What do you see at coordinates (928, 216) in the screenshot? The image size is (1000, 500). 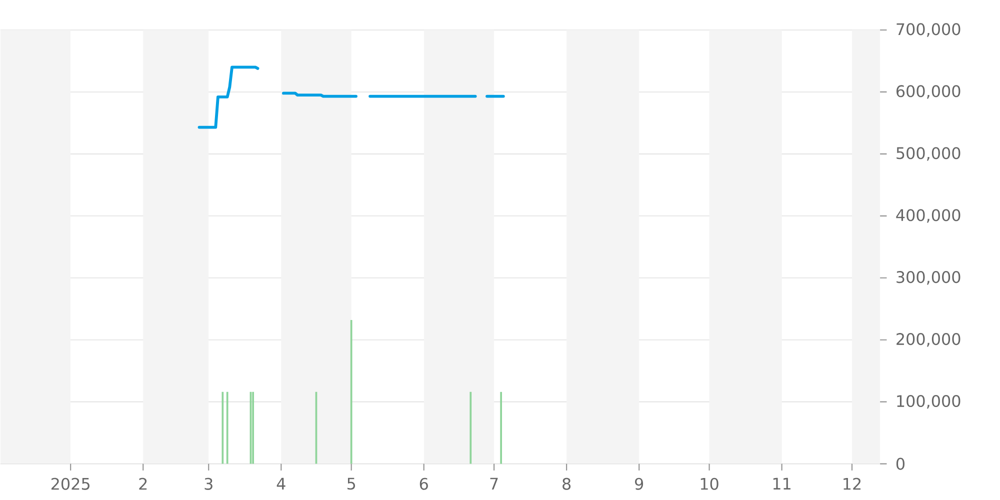 I see `y-tick-label: 400,000` at bounding box center [928, 216].